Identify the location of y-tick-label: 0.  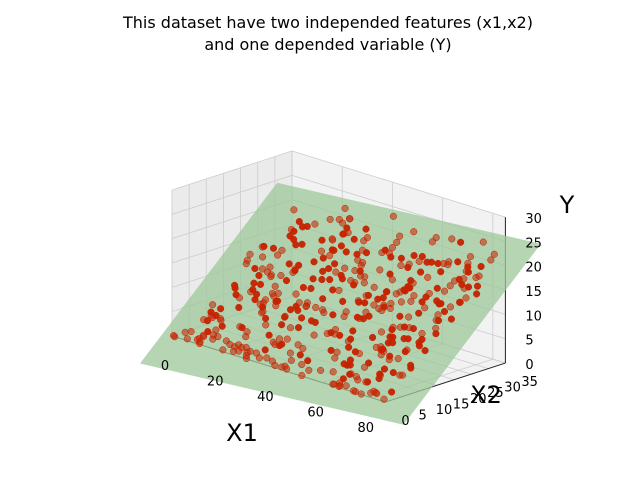
(529, 365).